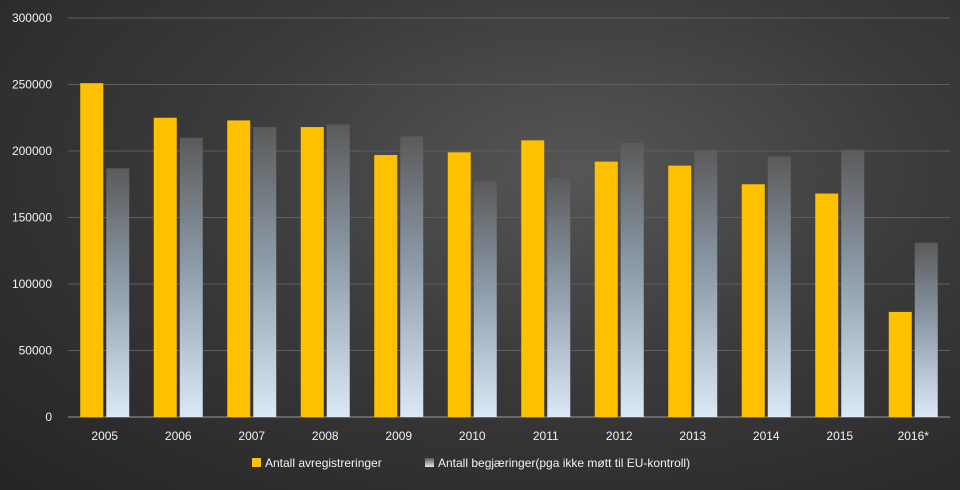  What do you see at coordinates (839, 436) in the screenshot?
I see `x-tick-label: 2015` at bounding box center [839, 436].